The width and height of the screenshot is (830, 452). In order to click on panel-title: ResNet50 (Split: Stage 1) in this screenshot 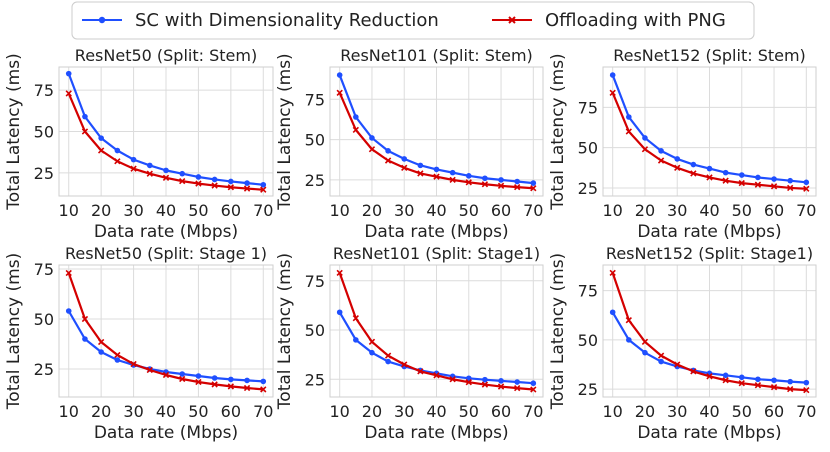, I will do `click(166, 253)`.